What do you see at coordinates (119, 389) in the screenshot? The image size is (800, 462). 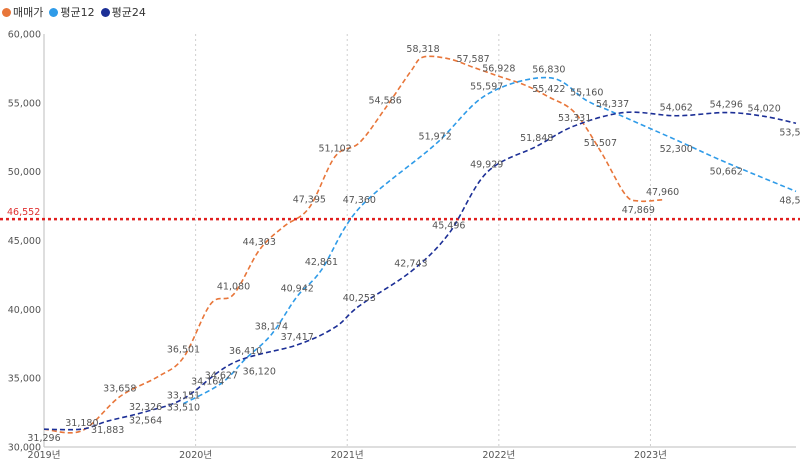 I see `data-label-maemaega: 33,658` at bounding box center [119, 389].